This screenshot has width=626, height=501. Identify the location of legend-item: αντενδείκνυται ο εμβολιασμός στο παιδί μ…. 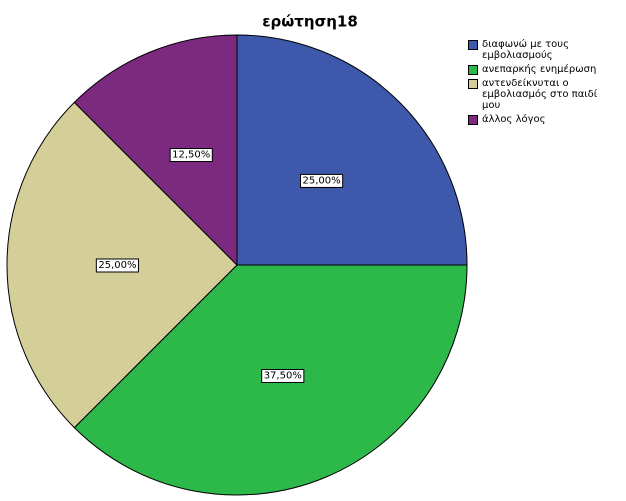
(543, 94).